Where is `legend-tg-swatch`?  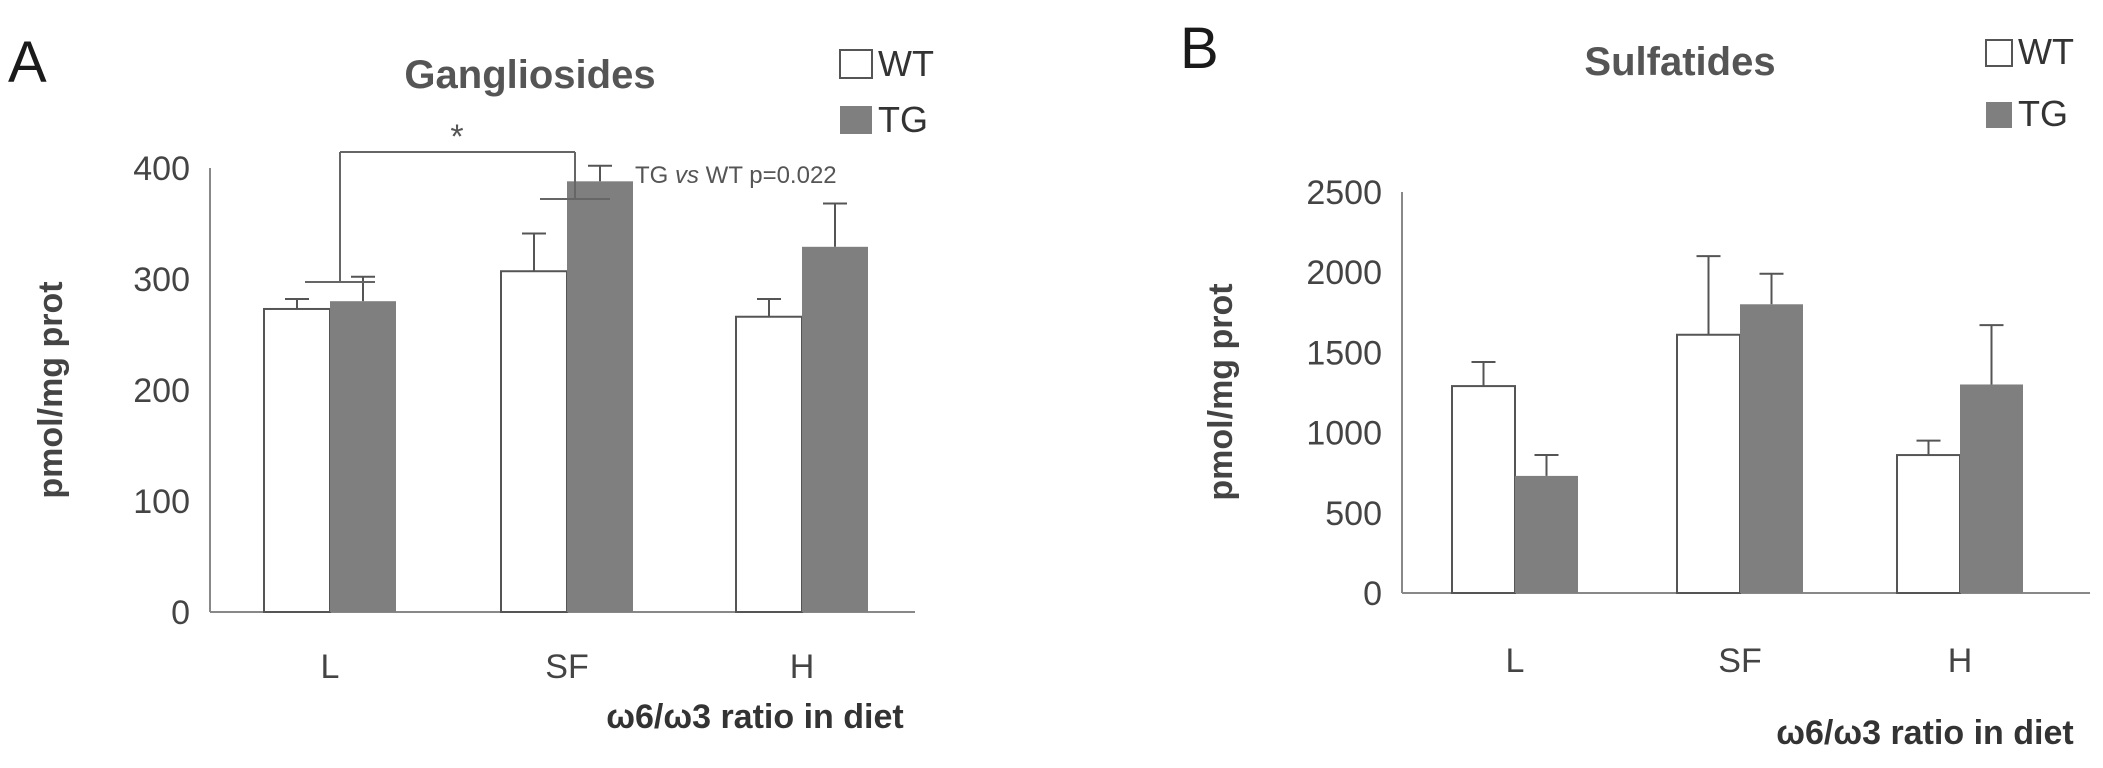
legend-tg-swatch is located at coordinates (856, 120).